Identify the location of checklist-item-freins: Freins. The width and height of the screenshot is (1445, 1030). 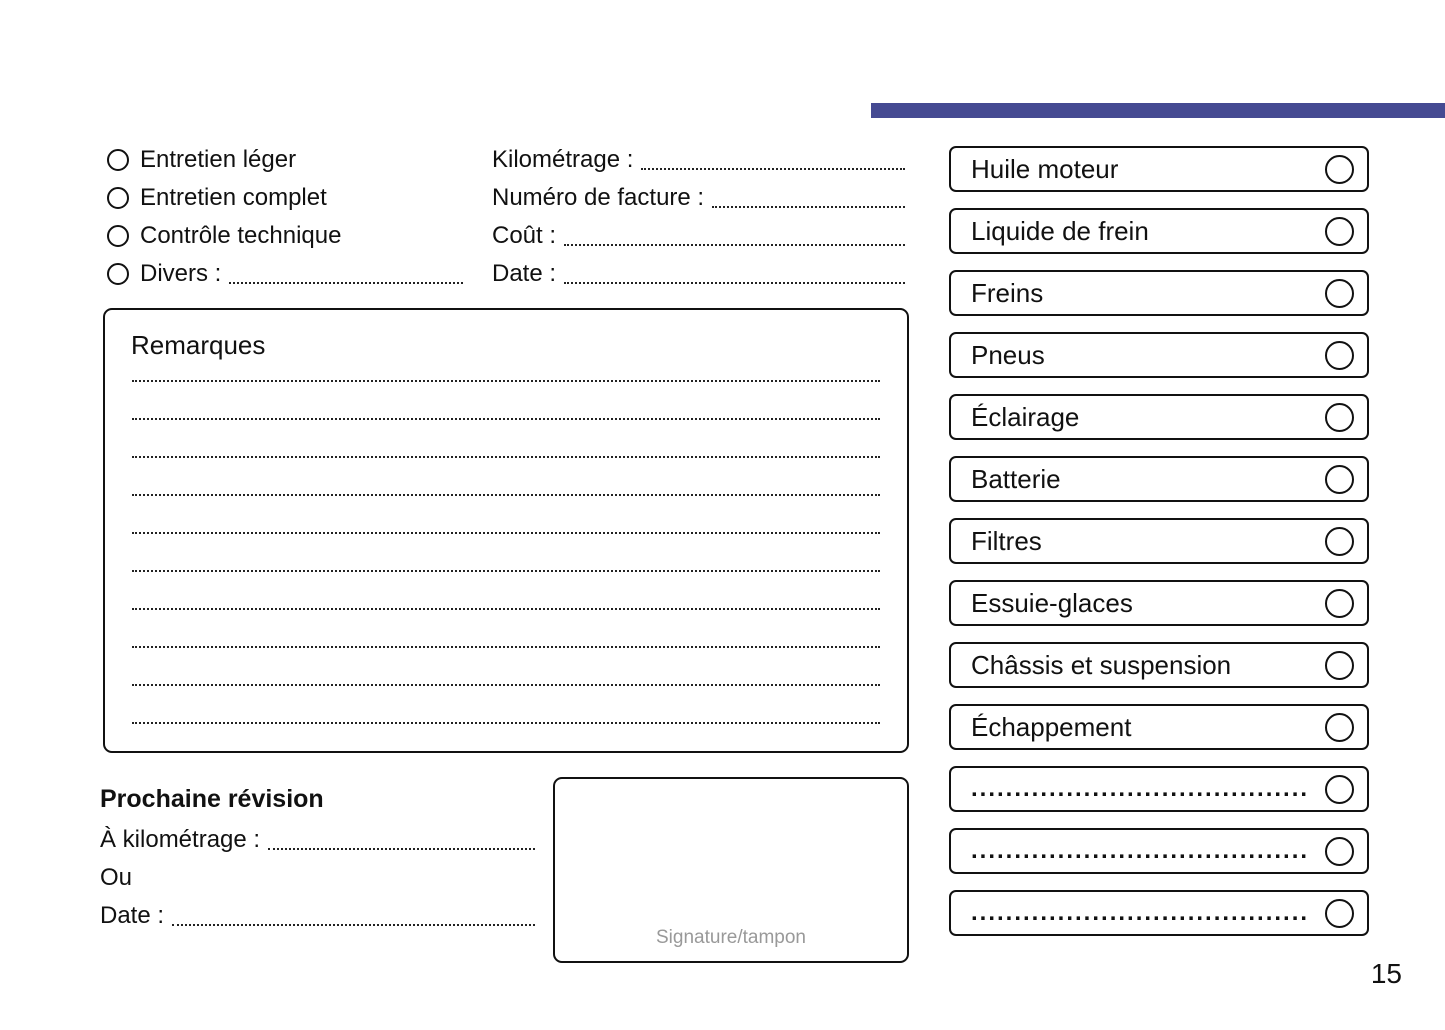
(1159, 293).